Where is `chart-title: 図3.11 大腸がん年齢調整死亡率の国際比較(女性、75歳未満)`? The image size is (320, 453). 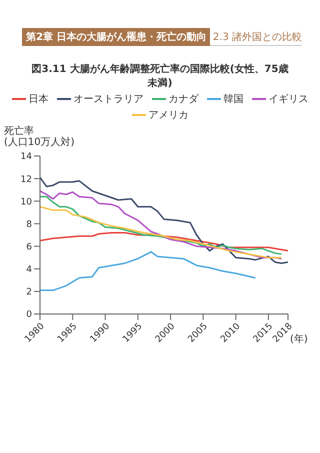
chart-title: 図3.11 大腸がん年齢調整死亡率の国際比較(女性、75歳未満) is located at coordinates (160, 76).